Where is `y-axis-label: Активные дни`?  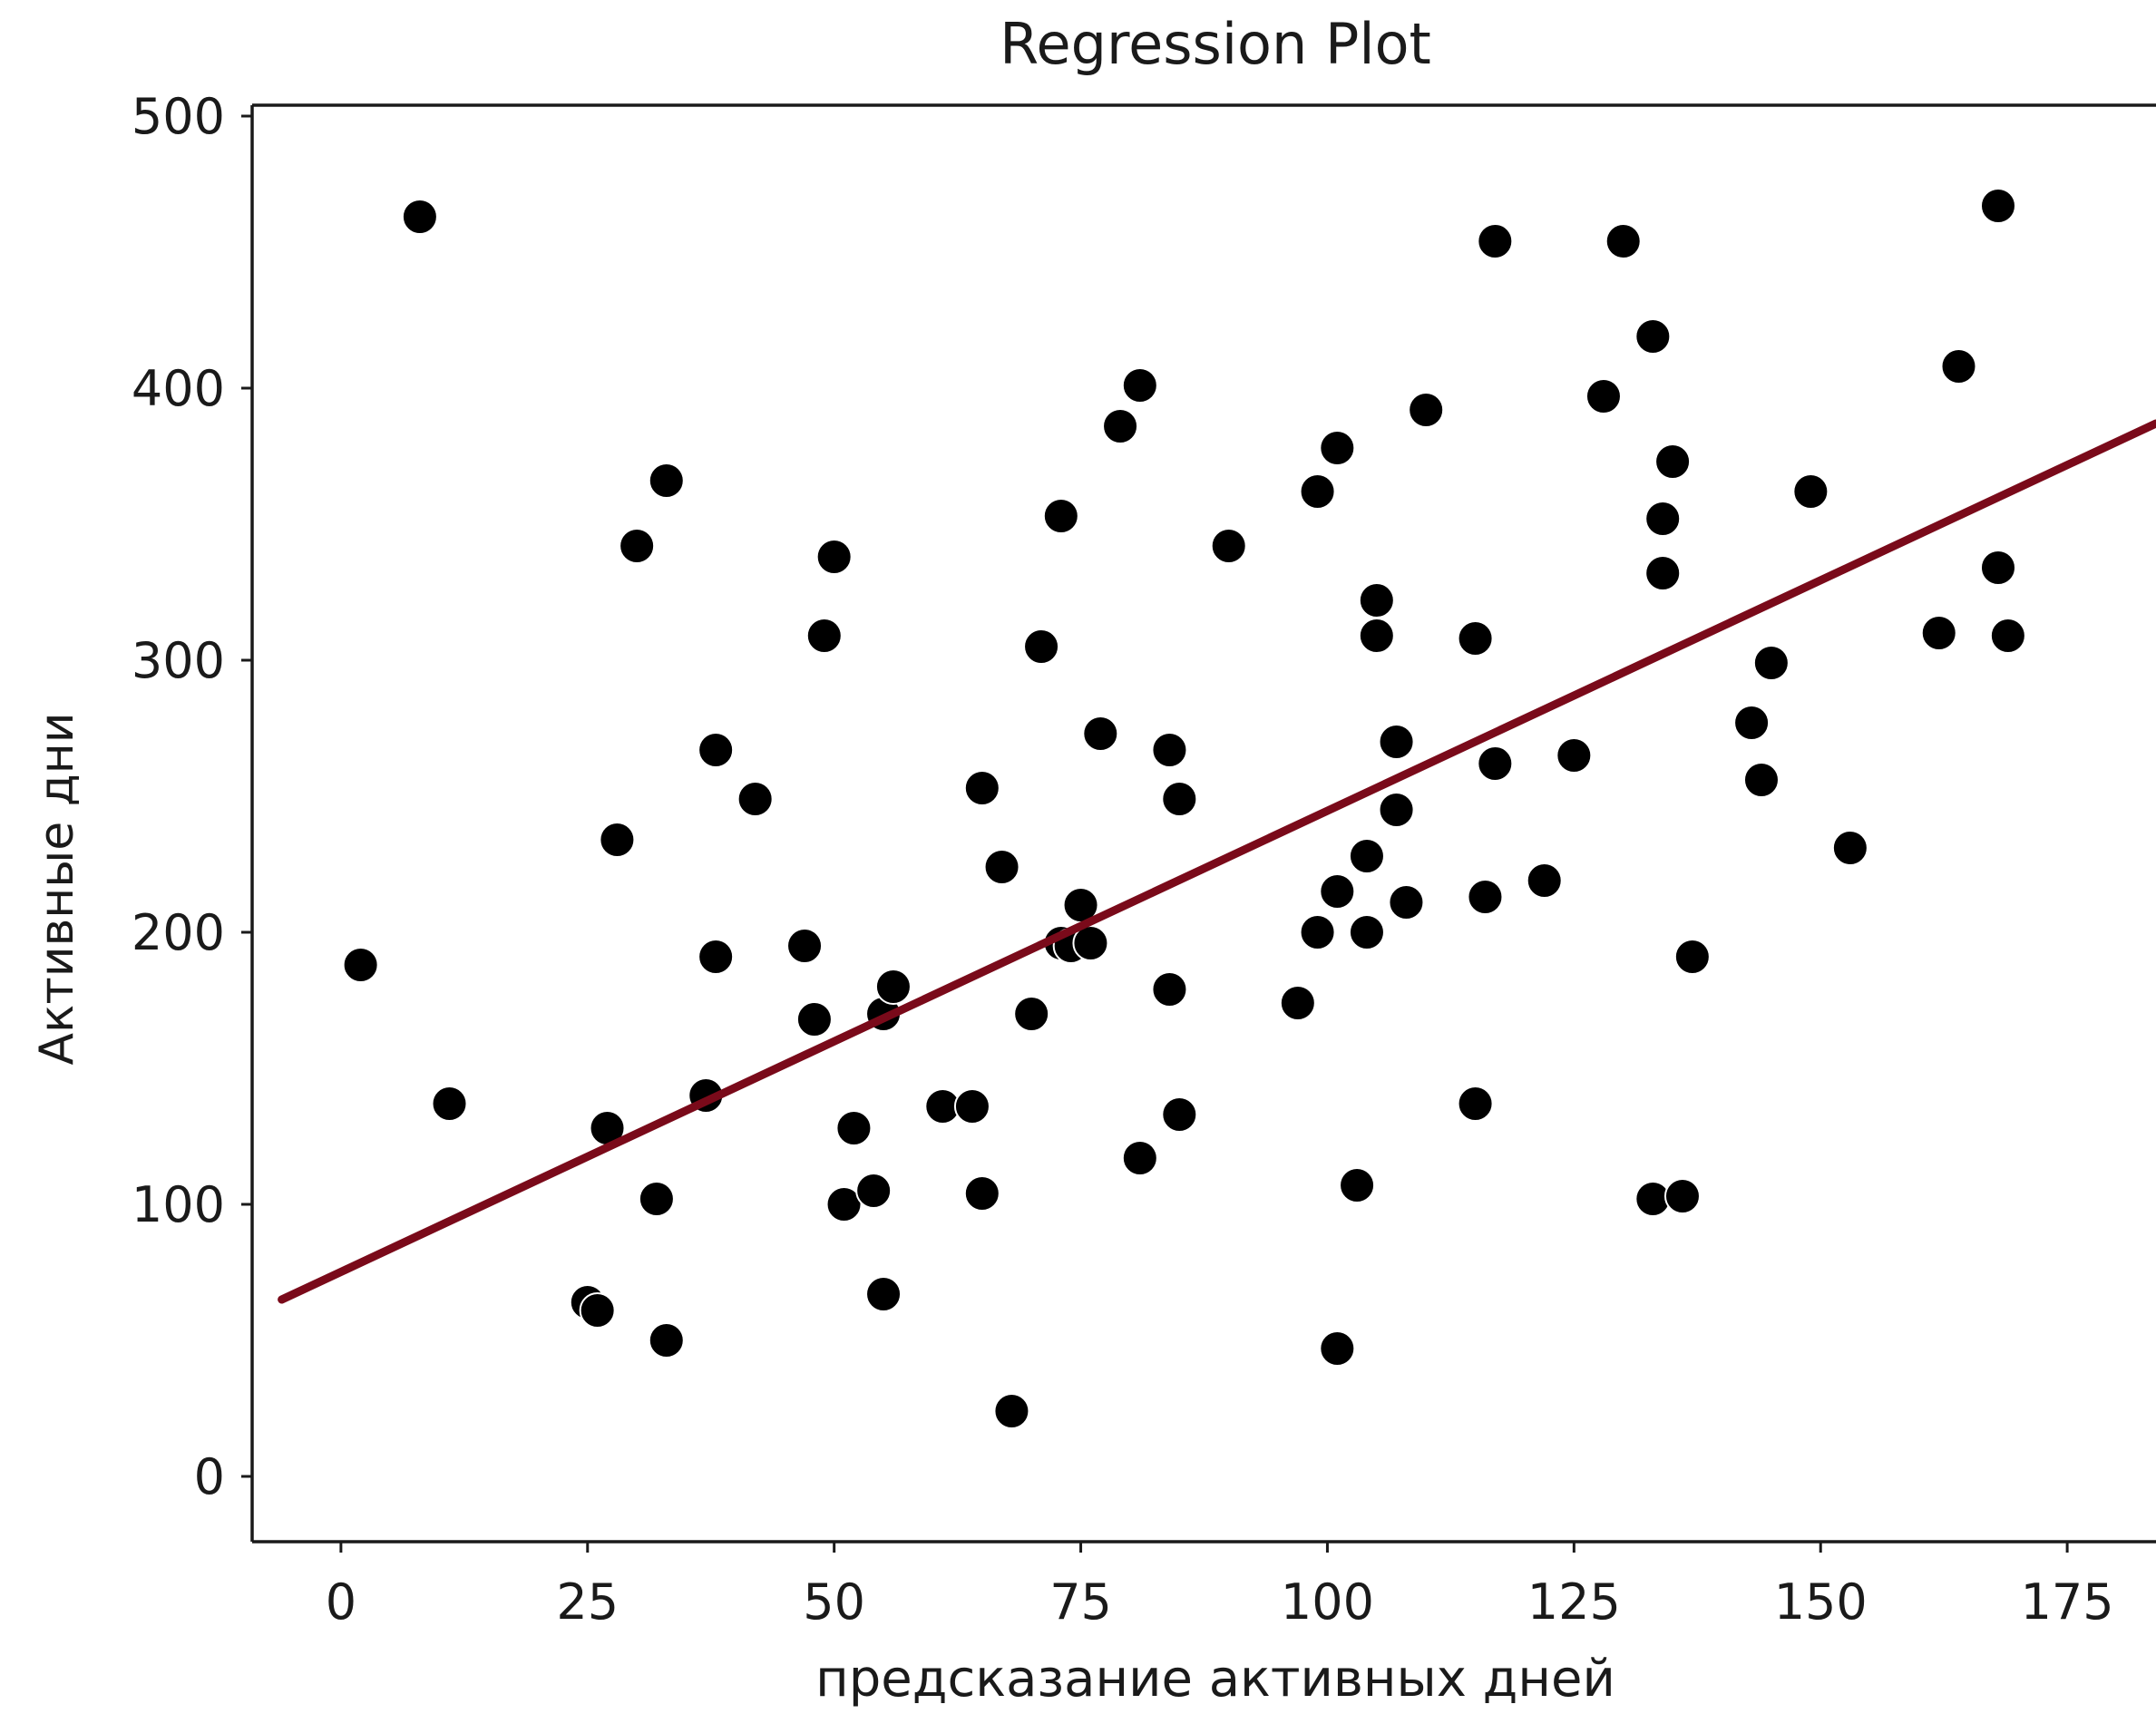
y-axis-label: Активные дни is located at coordinates (57, 888).